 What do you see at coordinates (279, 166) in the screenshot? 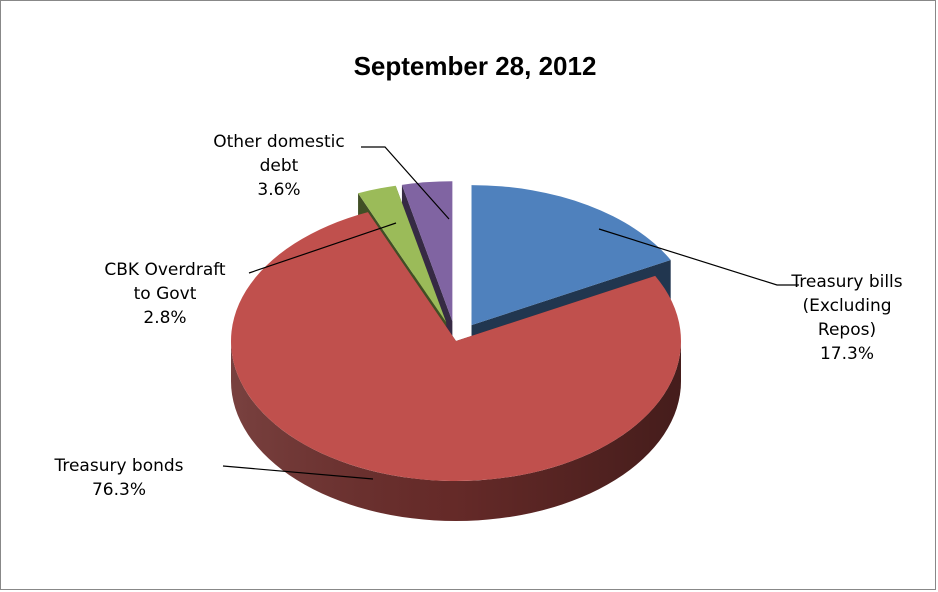
I see `slice-label-other-domestic-debt: debt` at bounding box center [279, 166].